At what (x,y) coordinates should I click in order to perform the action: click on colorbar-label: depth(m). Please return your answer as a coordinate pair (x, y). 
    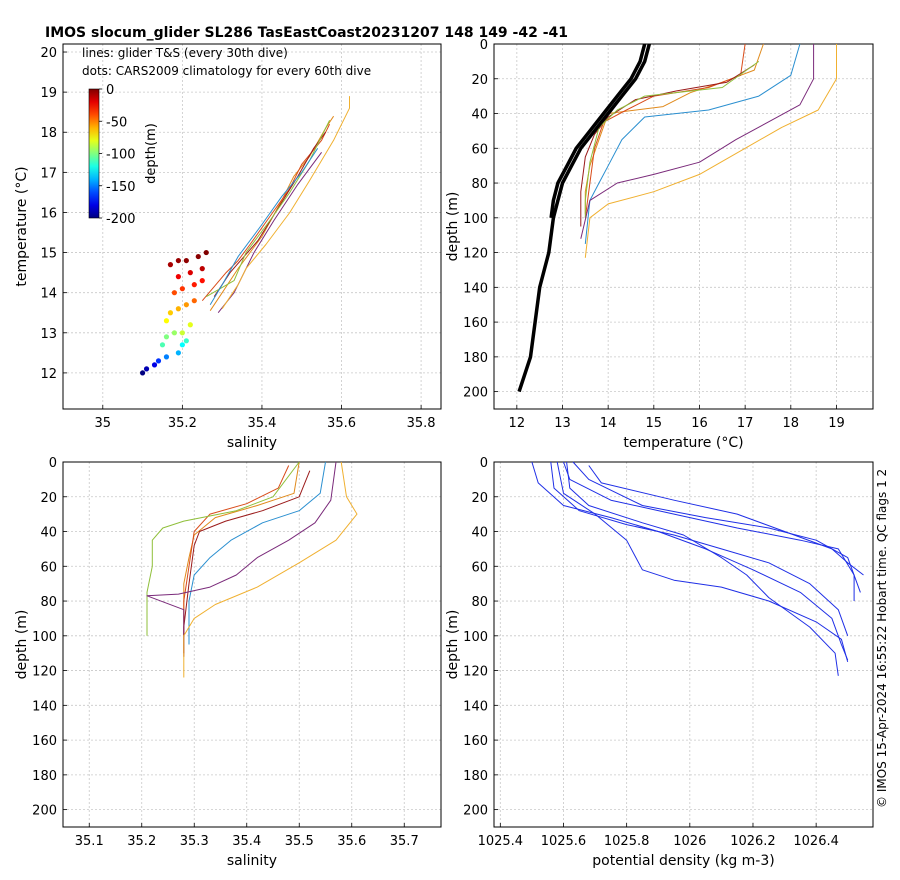
    Looking at the image, I should click on (151, 153).